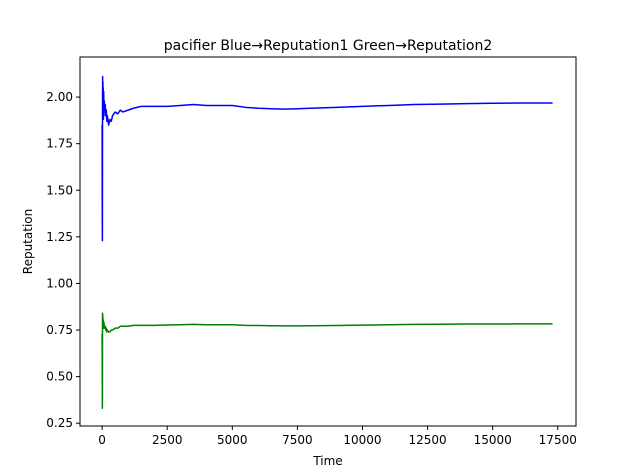 Image resolution: width=640 pixels, height=476 pixels. Describe the element at coordinates (59, 97) in the screenshot. I see `y-tick-label: 2.00` at that location.